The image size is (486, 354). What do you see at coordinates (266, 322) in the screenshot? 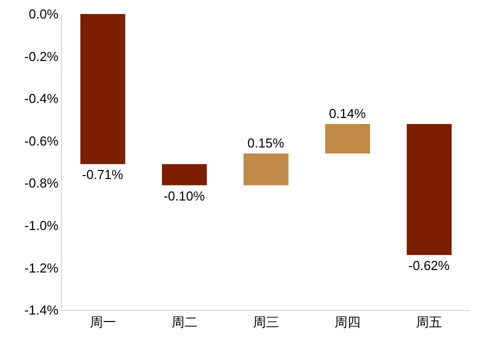
I see `x-tick-label: 周三` at bounding box center [266, 322].